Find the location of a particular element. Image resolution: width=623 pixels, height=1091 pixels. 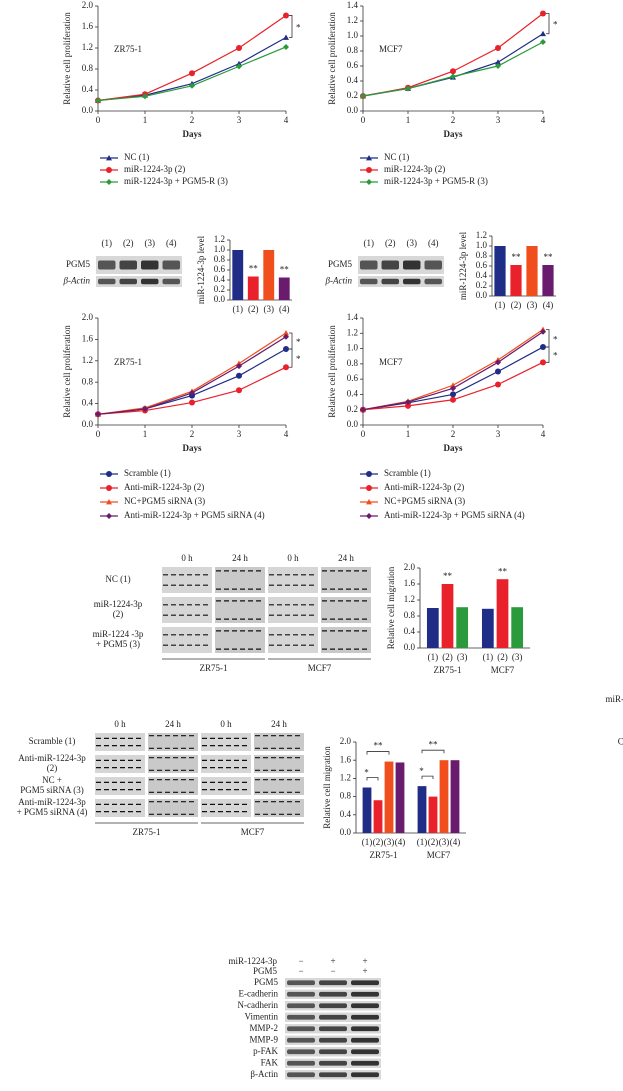

legend-label: miR-1224-3p + PGM5-R (3) is located at coordinates (176, 181).